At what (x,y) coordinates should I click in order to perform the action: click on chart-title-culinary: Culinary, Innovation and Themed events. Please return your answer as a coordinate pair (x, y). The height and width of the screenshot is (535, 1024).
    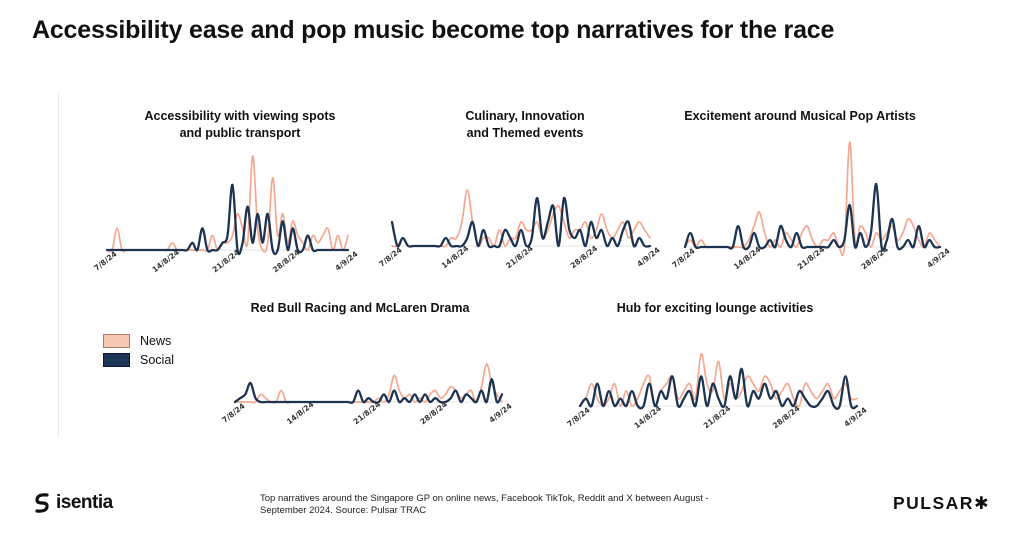
    Looking at the image, I should click on (525, 125).